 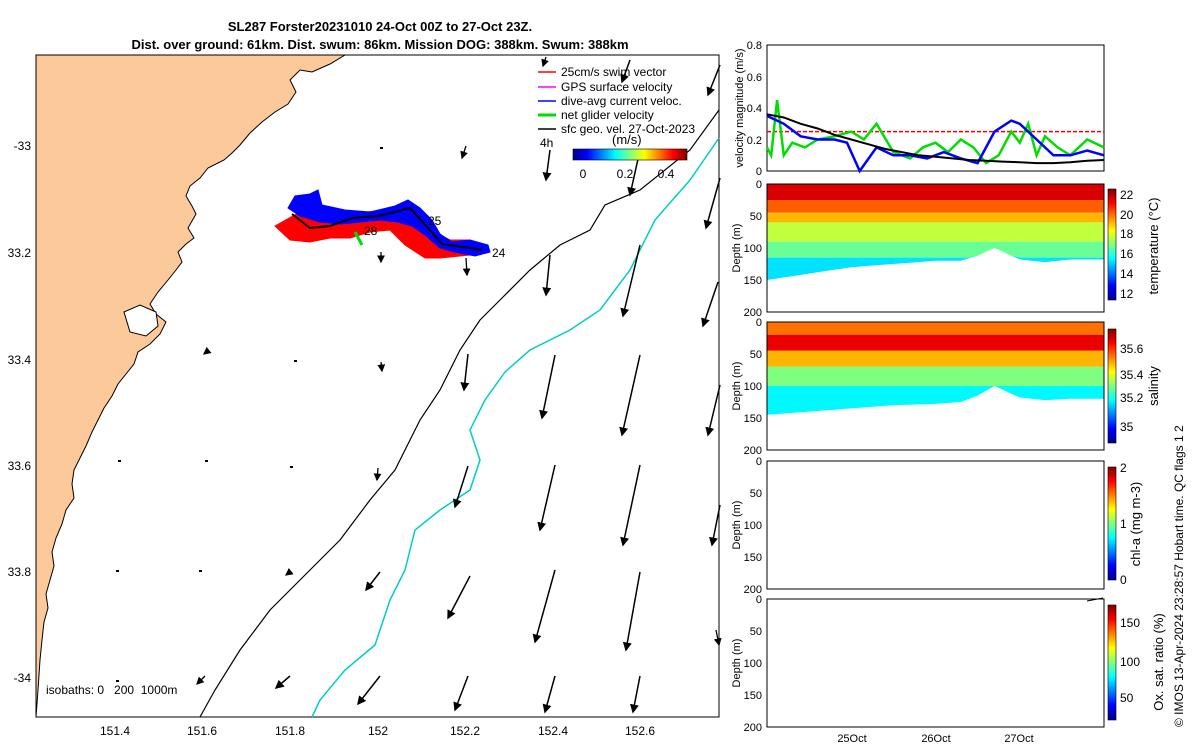 What do you see at coordinates (435, 221) in the screenshot?
I see `day-label-25: 25` at bounding box center [435, 221].